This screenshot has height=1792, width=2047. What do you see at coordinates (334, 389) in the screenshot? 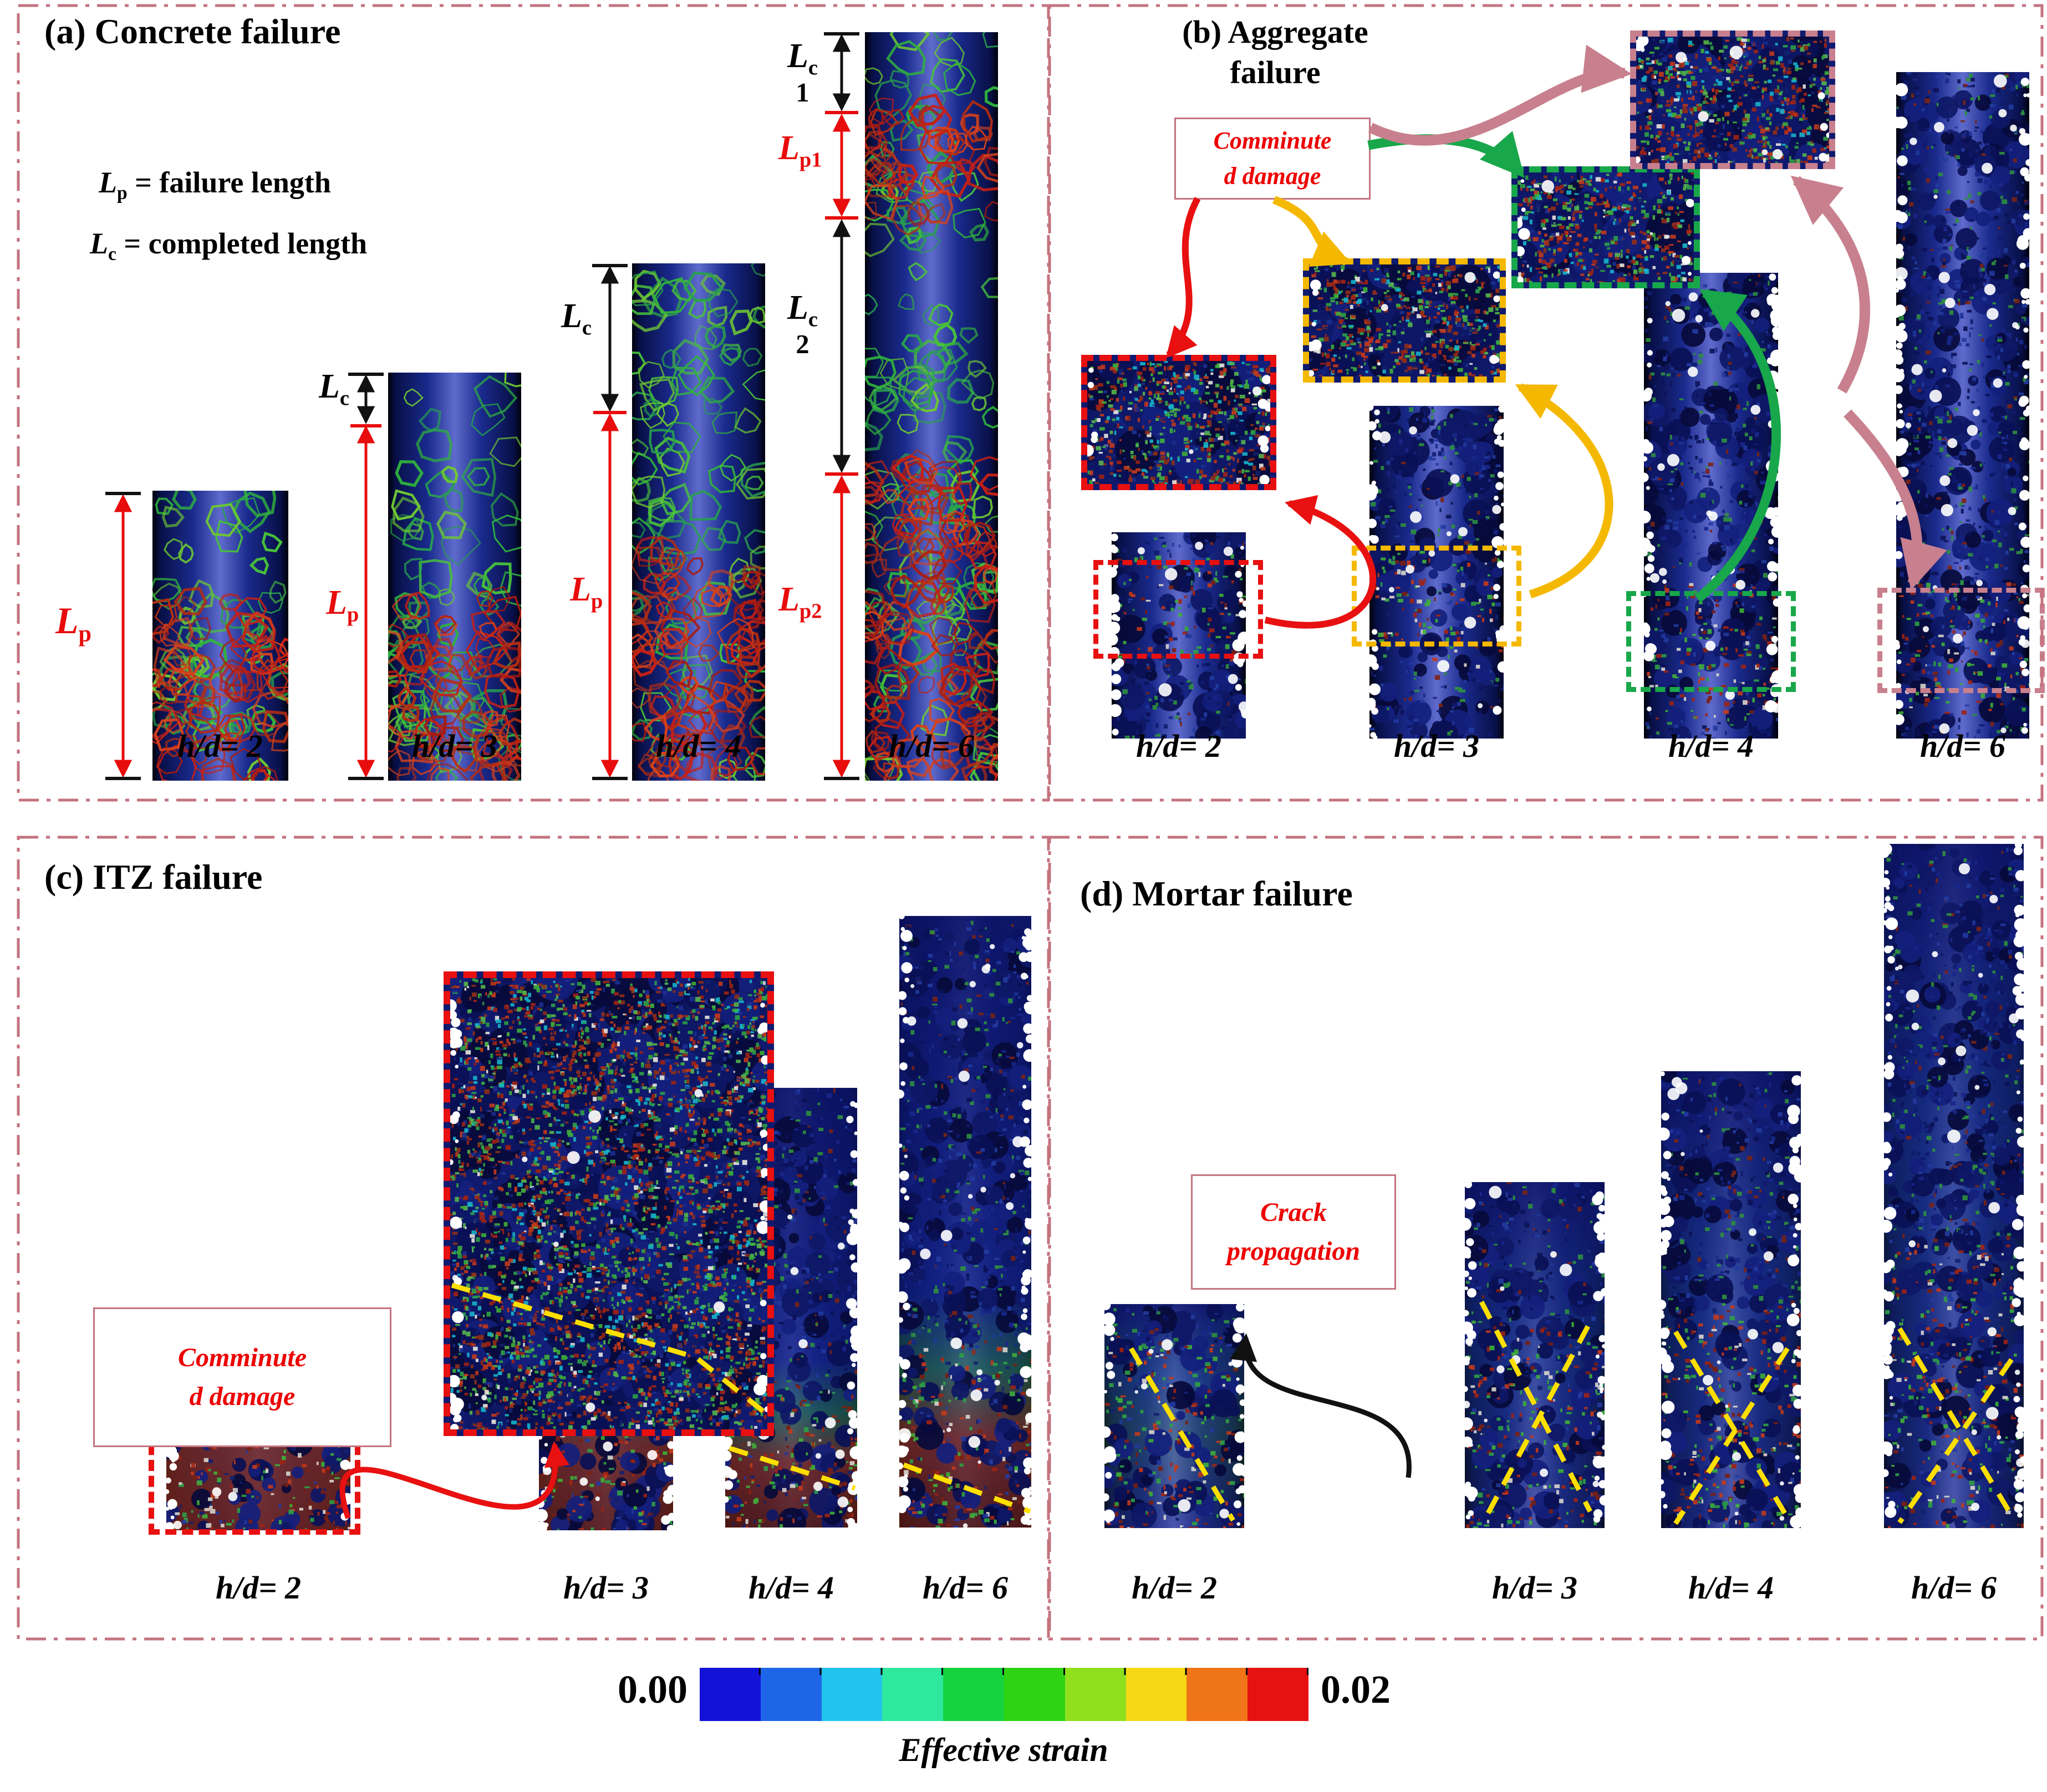
I see `ann-lc-hd3: Lc` at bounding box center [334, 389].